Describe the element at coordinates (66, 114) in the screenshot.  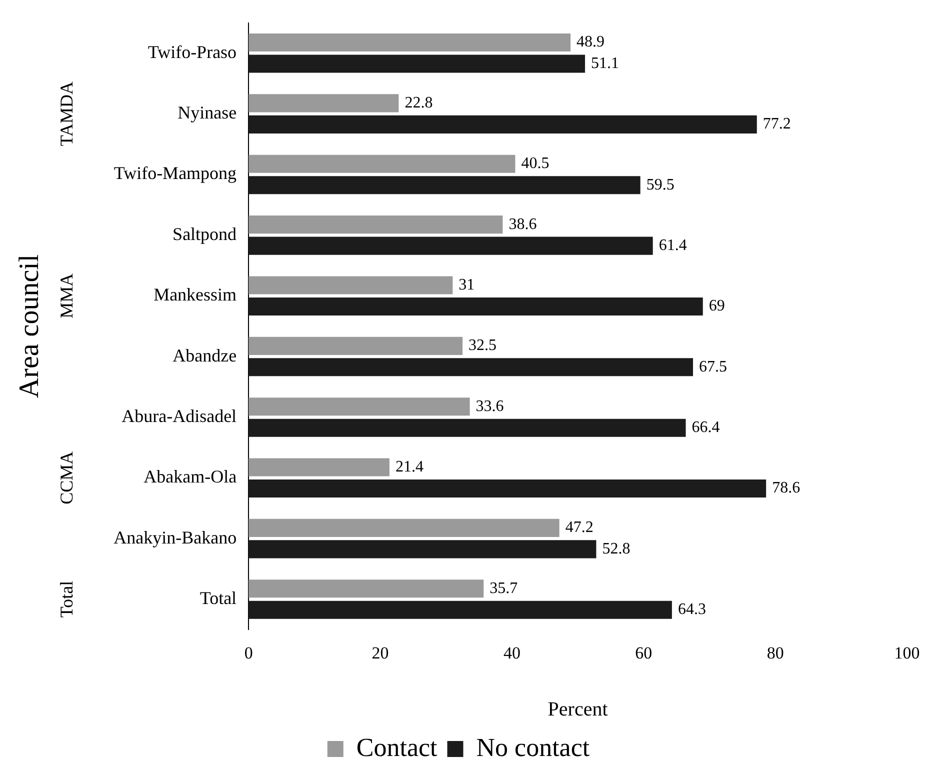
I see `text: TAMDA` at that location.